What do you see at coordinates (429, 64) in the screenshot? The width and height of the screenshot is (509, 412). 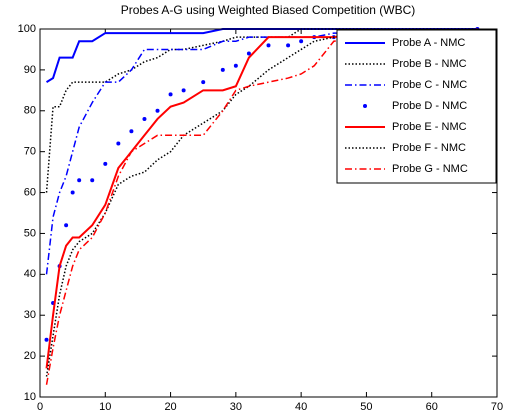 I see `legend-label: Probe B - NMC` at bounding box center [429, 64].